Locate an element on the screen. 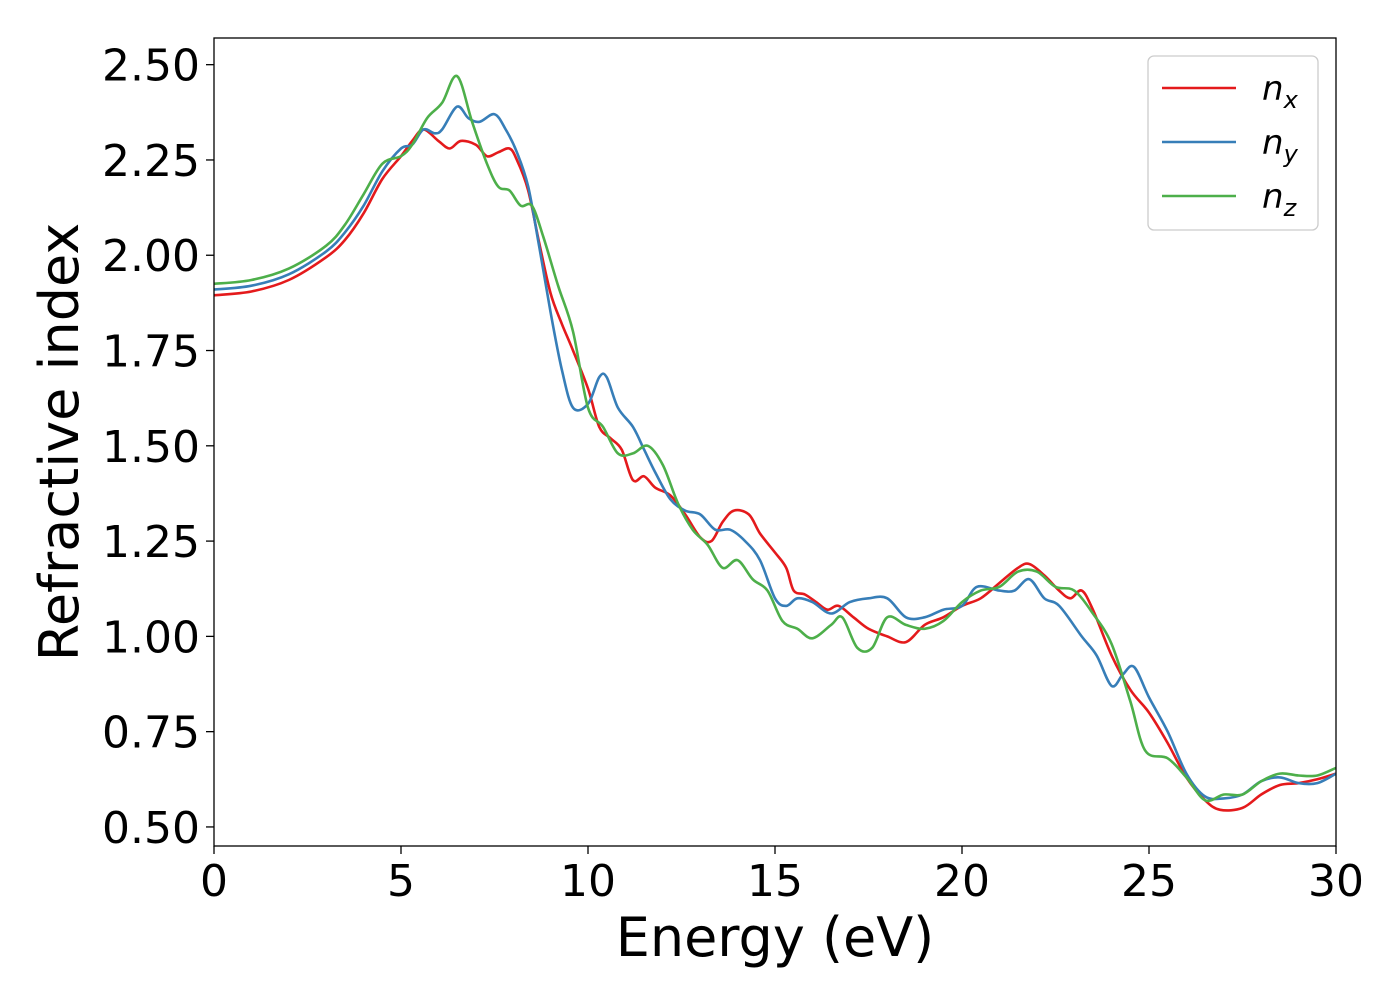 This screenshot has width=1400, height=1000. y-axis-title: Refractive index is located at coordinates (59, 442).